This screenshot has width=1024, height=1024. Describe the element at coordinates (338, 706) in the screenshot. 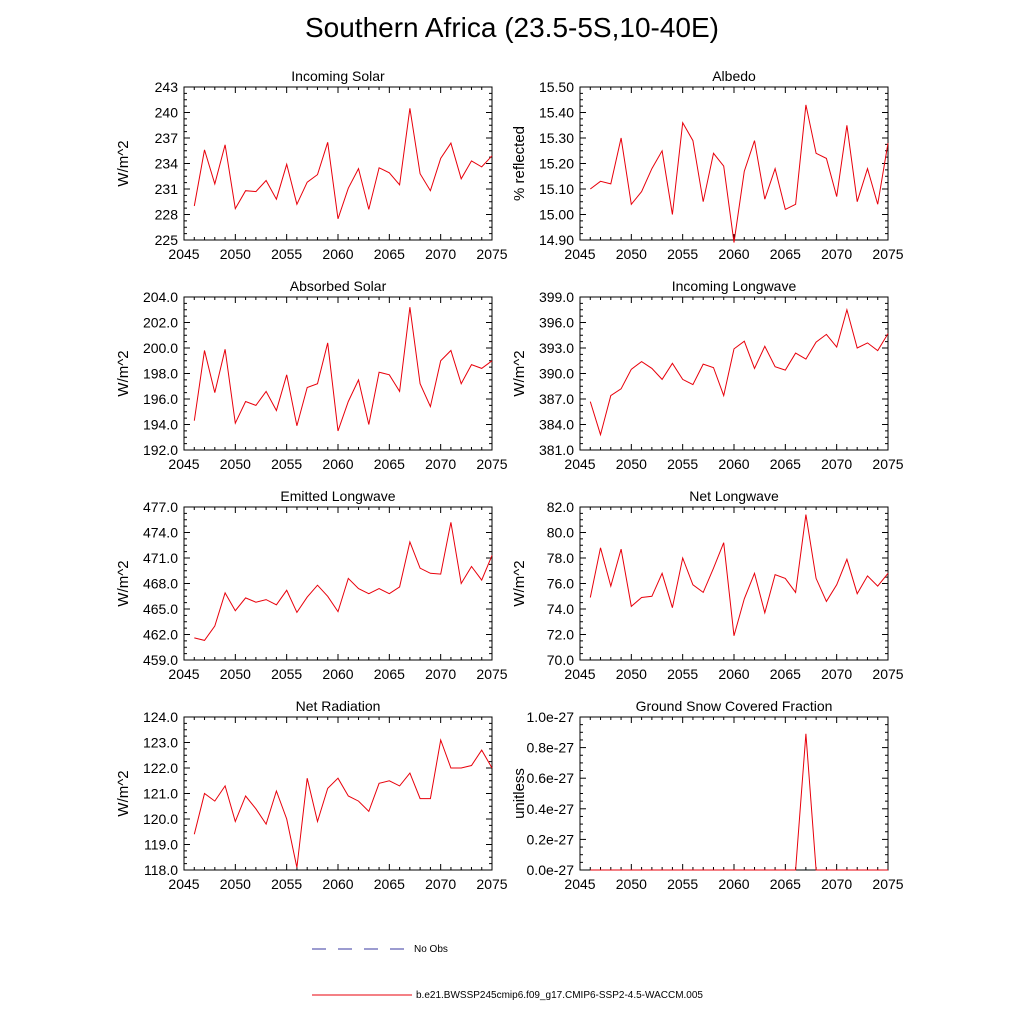

I see `panel-title: Net Radiation` at that location.